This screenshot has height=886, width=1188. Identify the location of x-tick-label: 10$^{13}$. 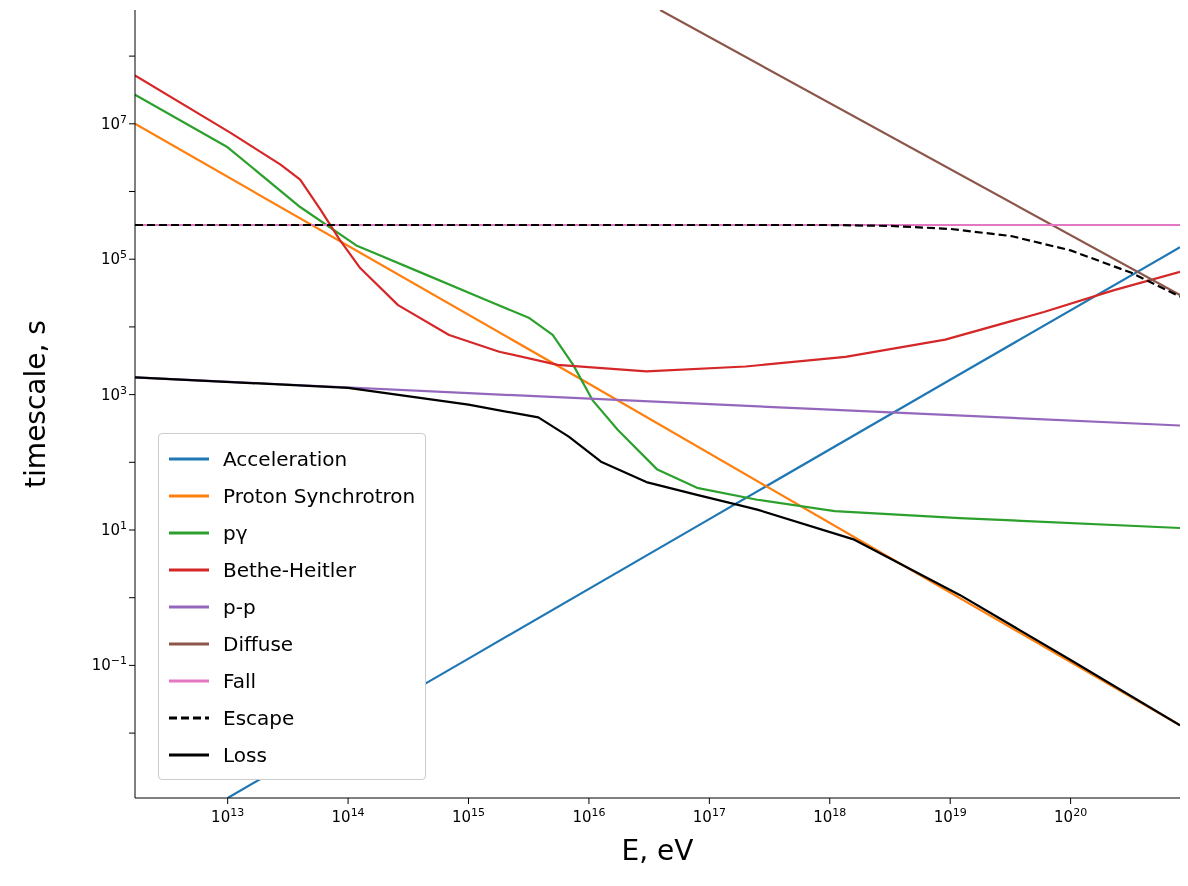
(228, 815).